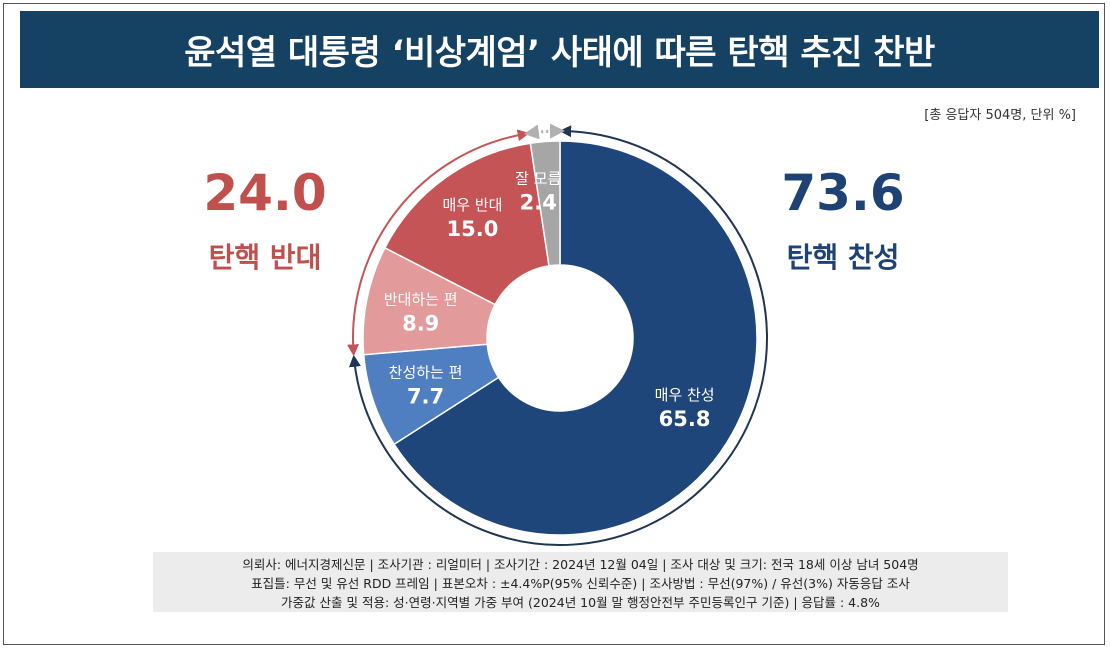 The width and height of the screenshot is (1110, 649). What do you see at coordinates (538, 203) in the screenshot?
I see `slice-value: 2.4` at bounding box center [538, 203].